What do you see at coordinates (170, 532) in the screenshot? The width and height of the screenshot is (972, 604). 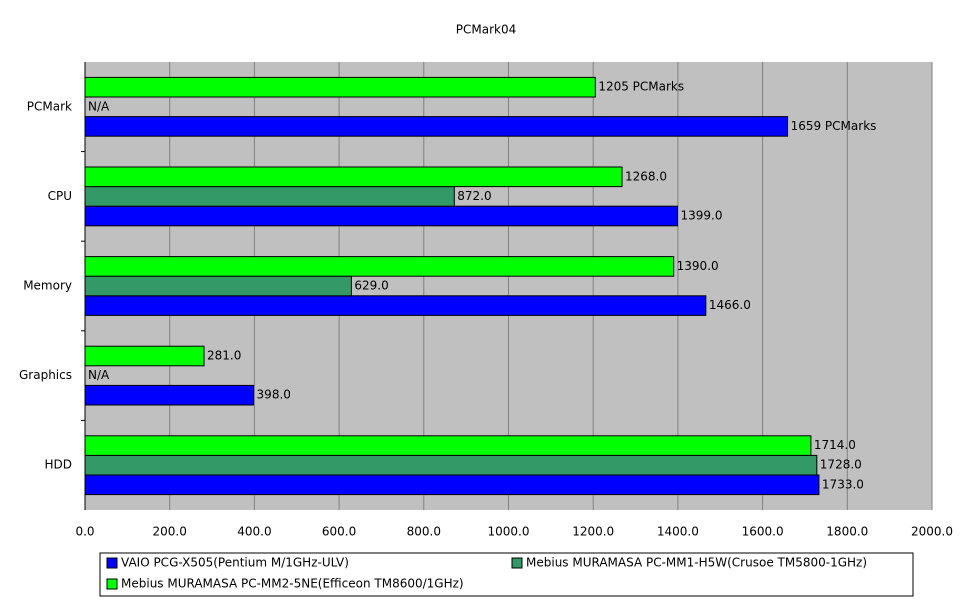 I see `x-tick-label: 200.0` at bounding box center [170, 532].